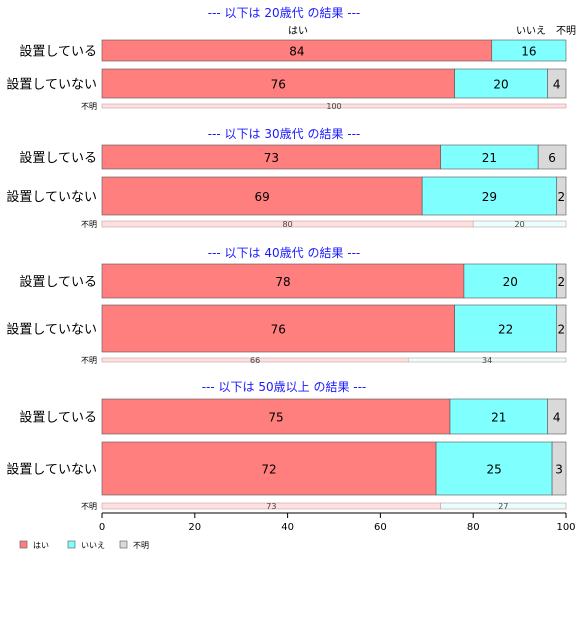 The image size is (580, 636). Describe the element at coordinates (298, 31) in the screenshot. I see `top-label-yes: はい` at that location.